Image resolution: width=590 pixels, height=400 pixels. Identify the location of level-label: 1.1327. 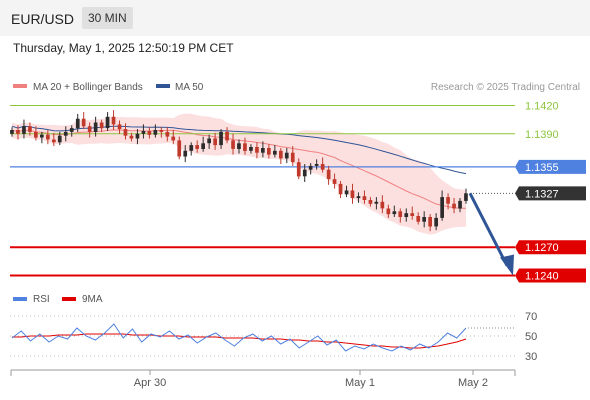
(542, 194).